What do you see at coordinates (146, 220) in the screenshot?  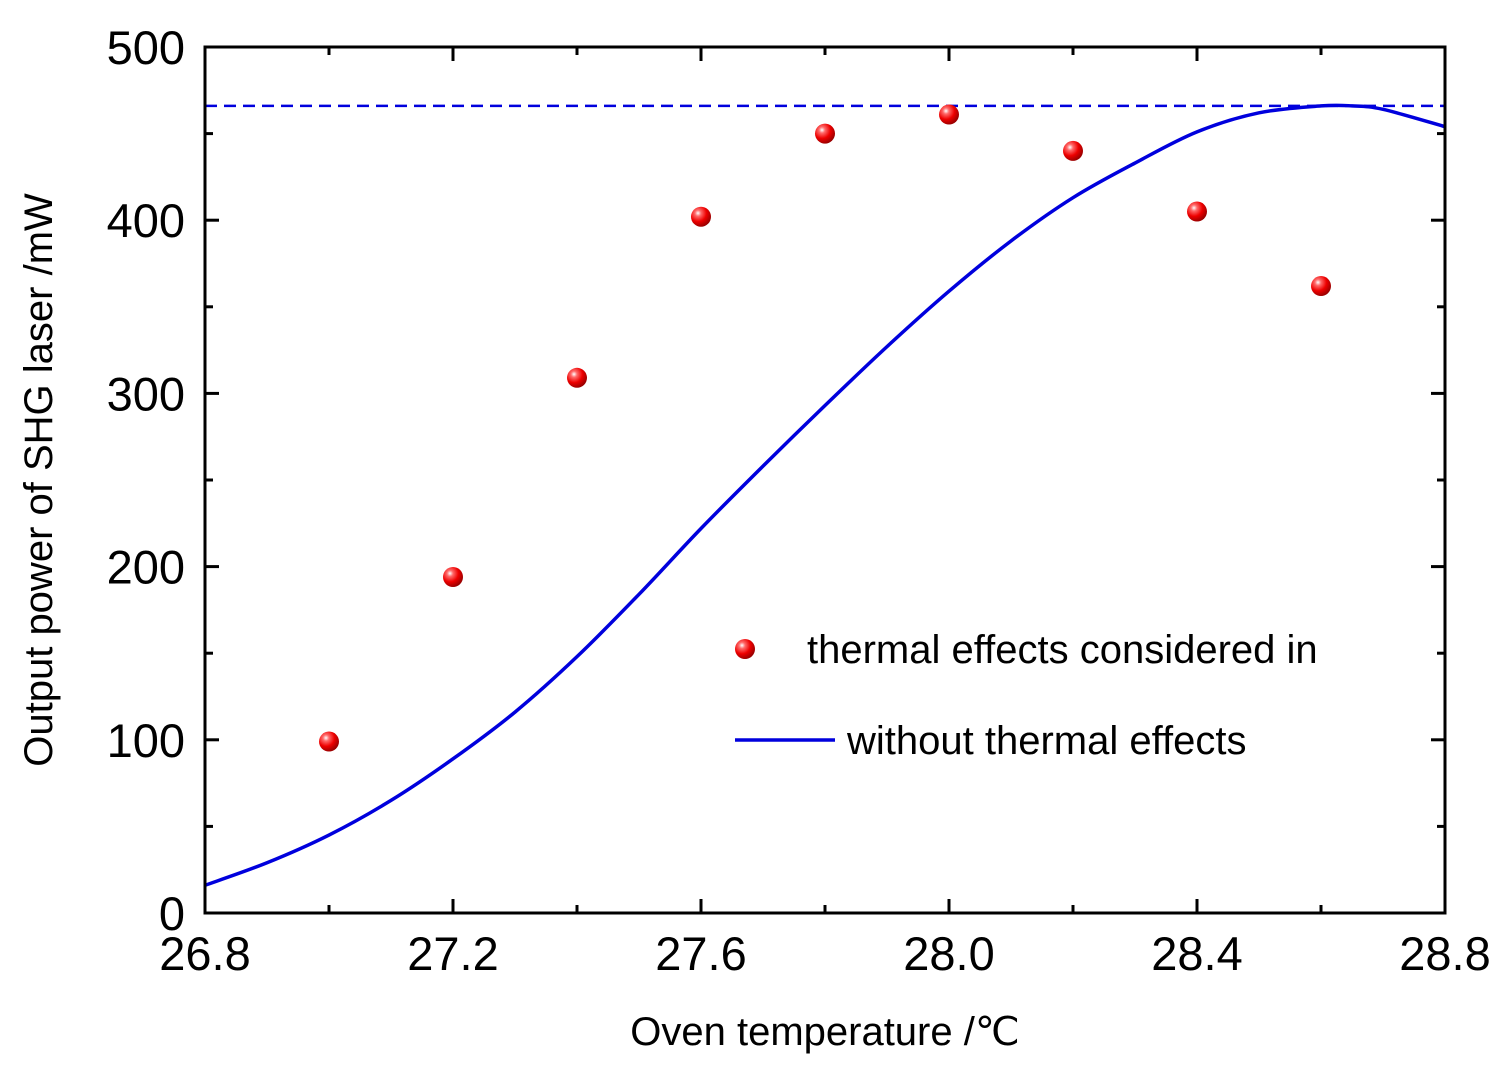 I see `y-tick-label: 400` at bounding box center [146, 220].